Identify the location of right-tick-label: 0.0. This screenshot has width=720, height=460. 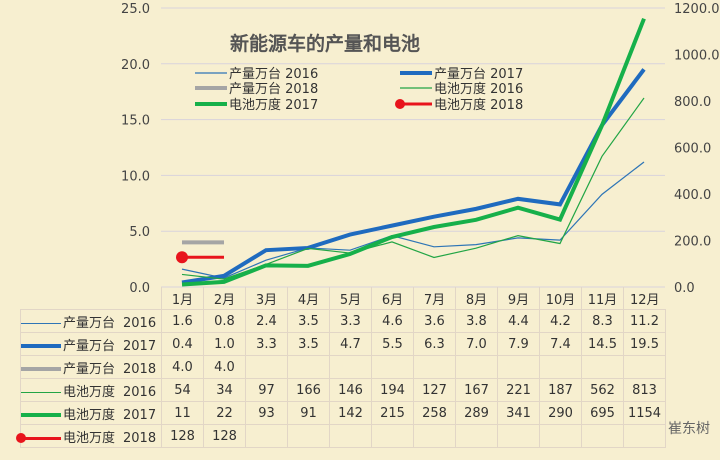
(684, 288).